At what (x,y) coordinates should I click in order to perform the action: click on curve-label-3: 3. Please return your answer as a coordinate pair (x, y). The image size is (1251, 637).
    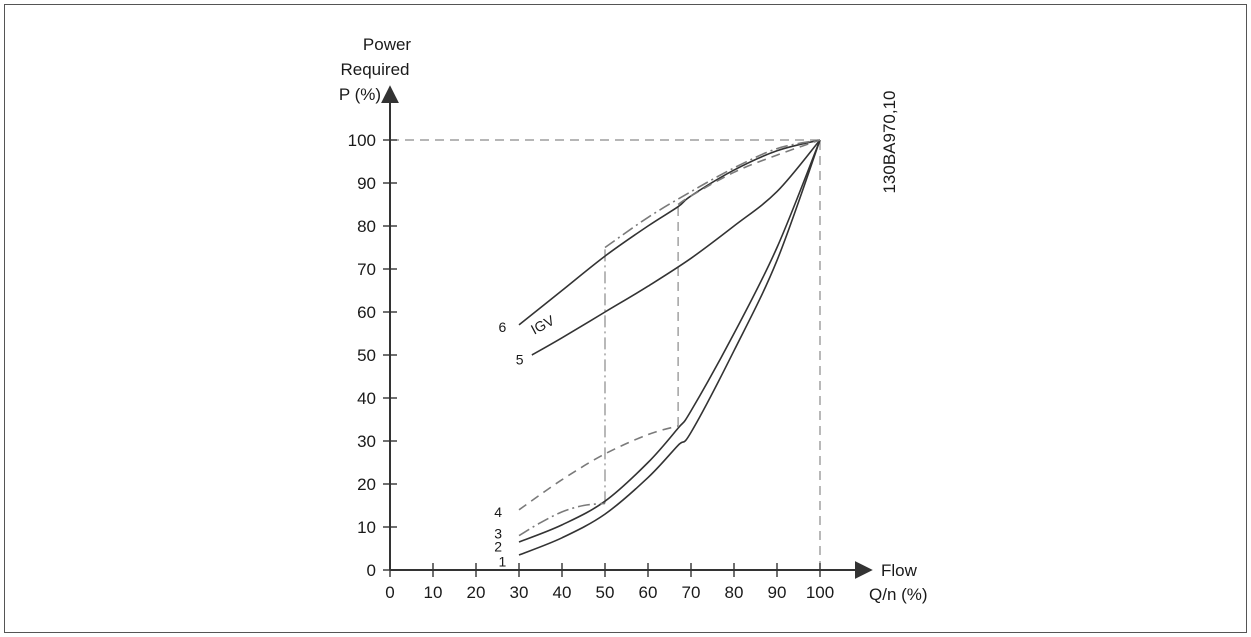
    Looking at the image, I should click on (498, 533).